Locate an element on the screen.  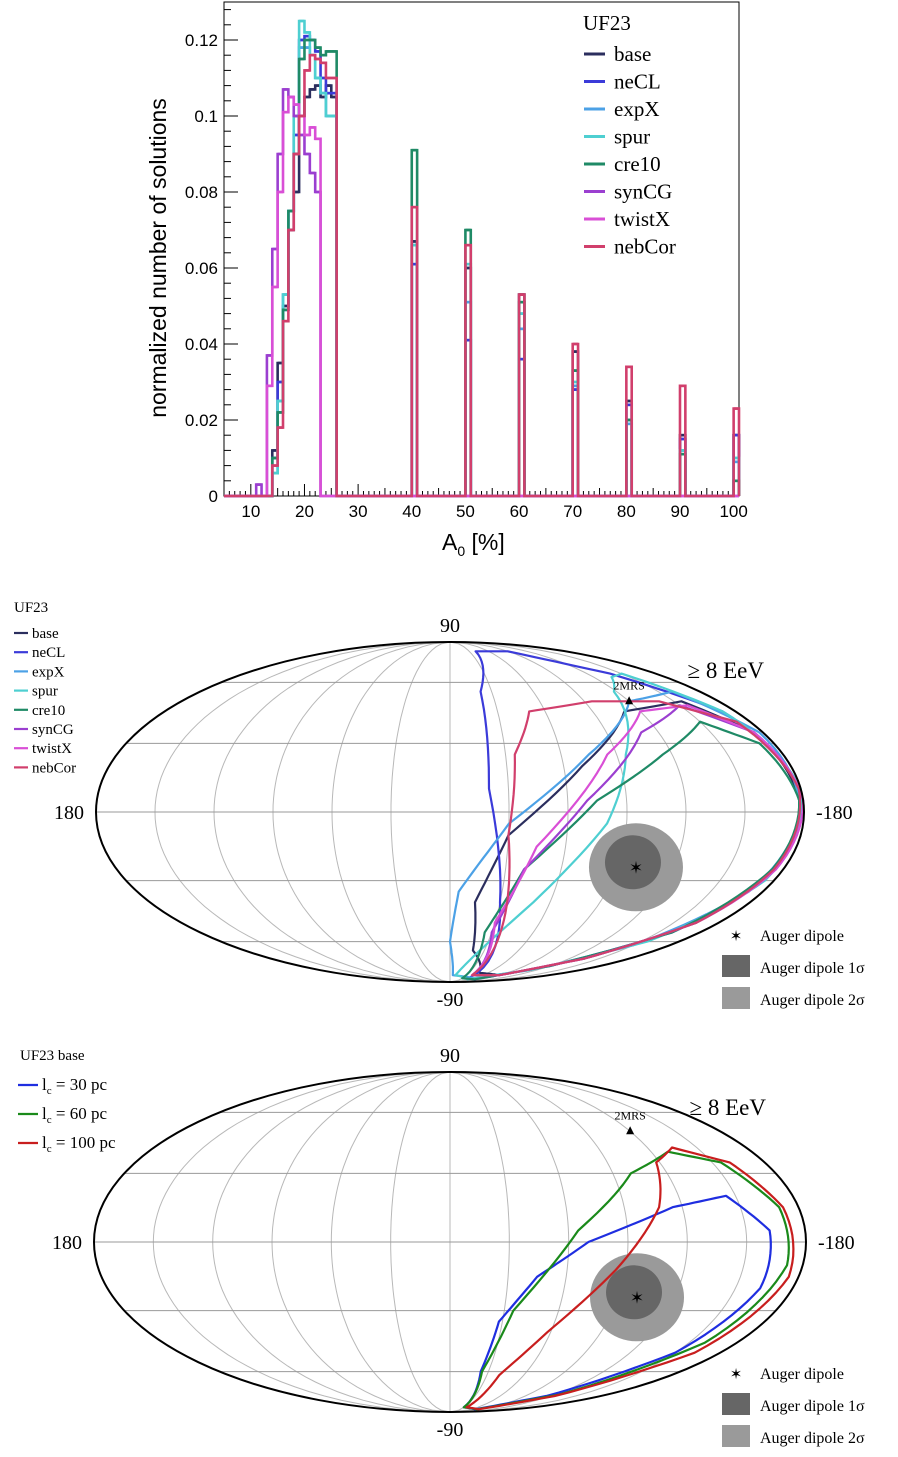
x-axis-label-main: A is located at coordinates (450, 542).